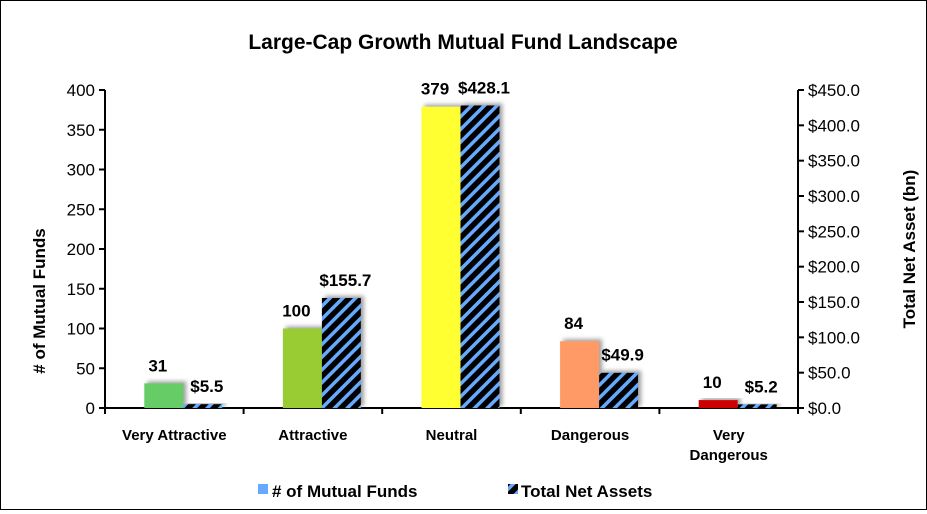 This screenshot has height=514, width=927. What do you see at coordinates (81, 329) in the screenshot?
I see `y-tick-label: 100` at bounding box center [81, 329].